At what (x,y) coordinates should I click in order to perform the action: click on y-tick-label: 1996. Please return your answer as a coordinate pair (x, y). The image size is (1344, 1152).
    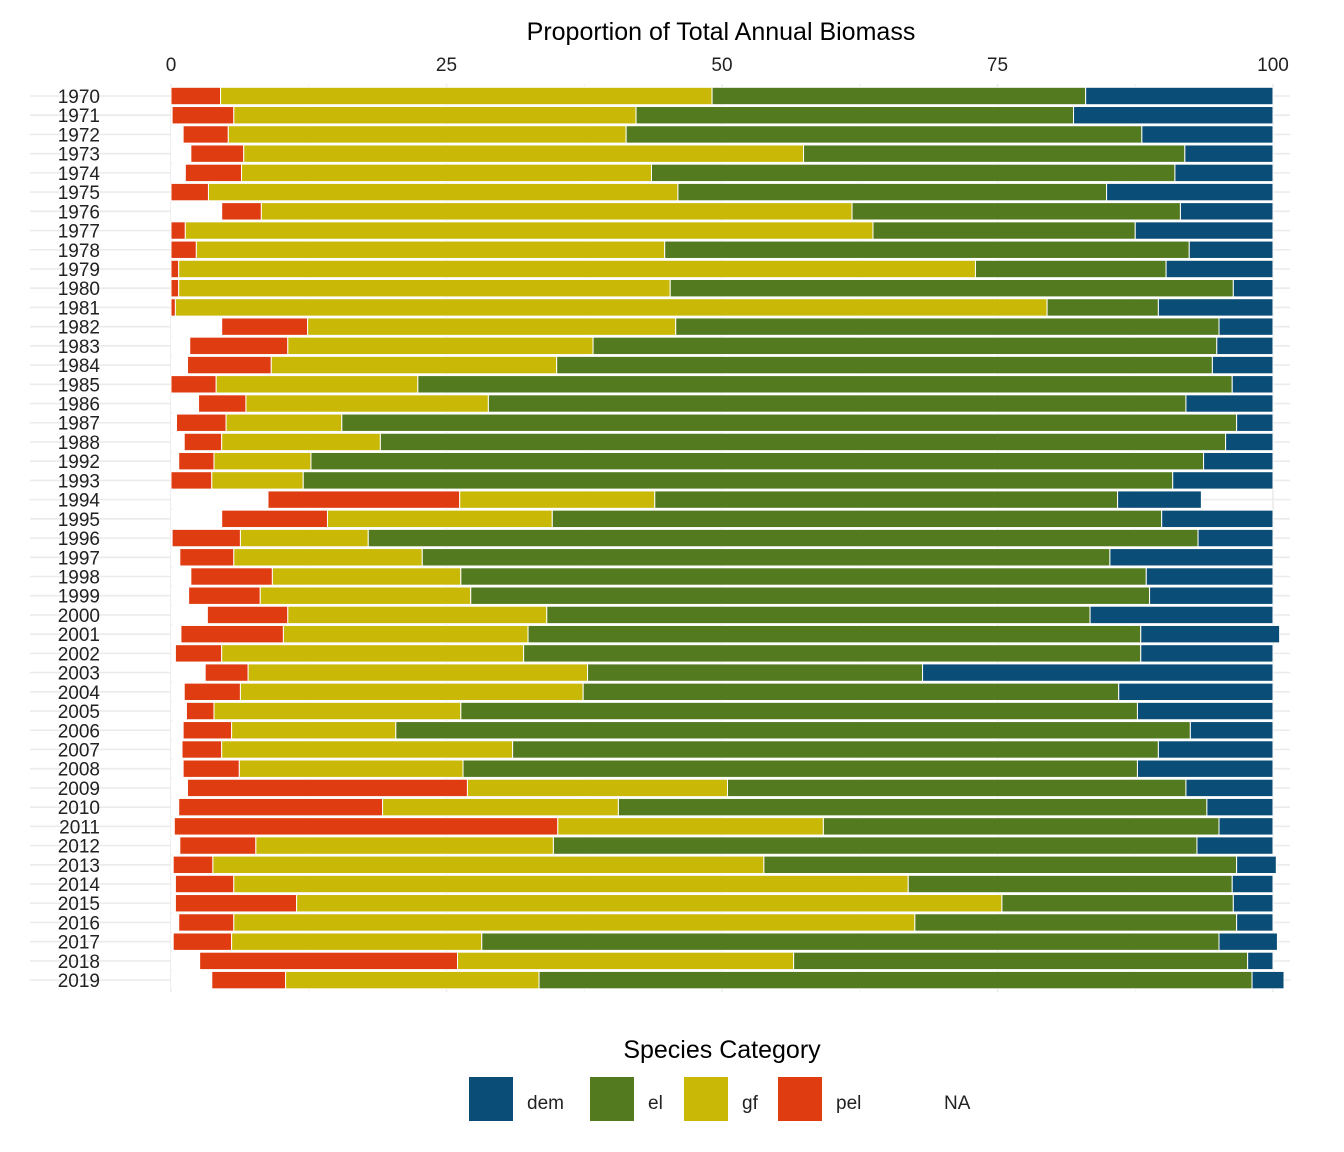
    Looking at the image, I should click on (79, 539).